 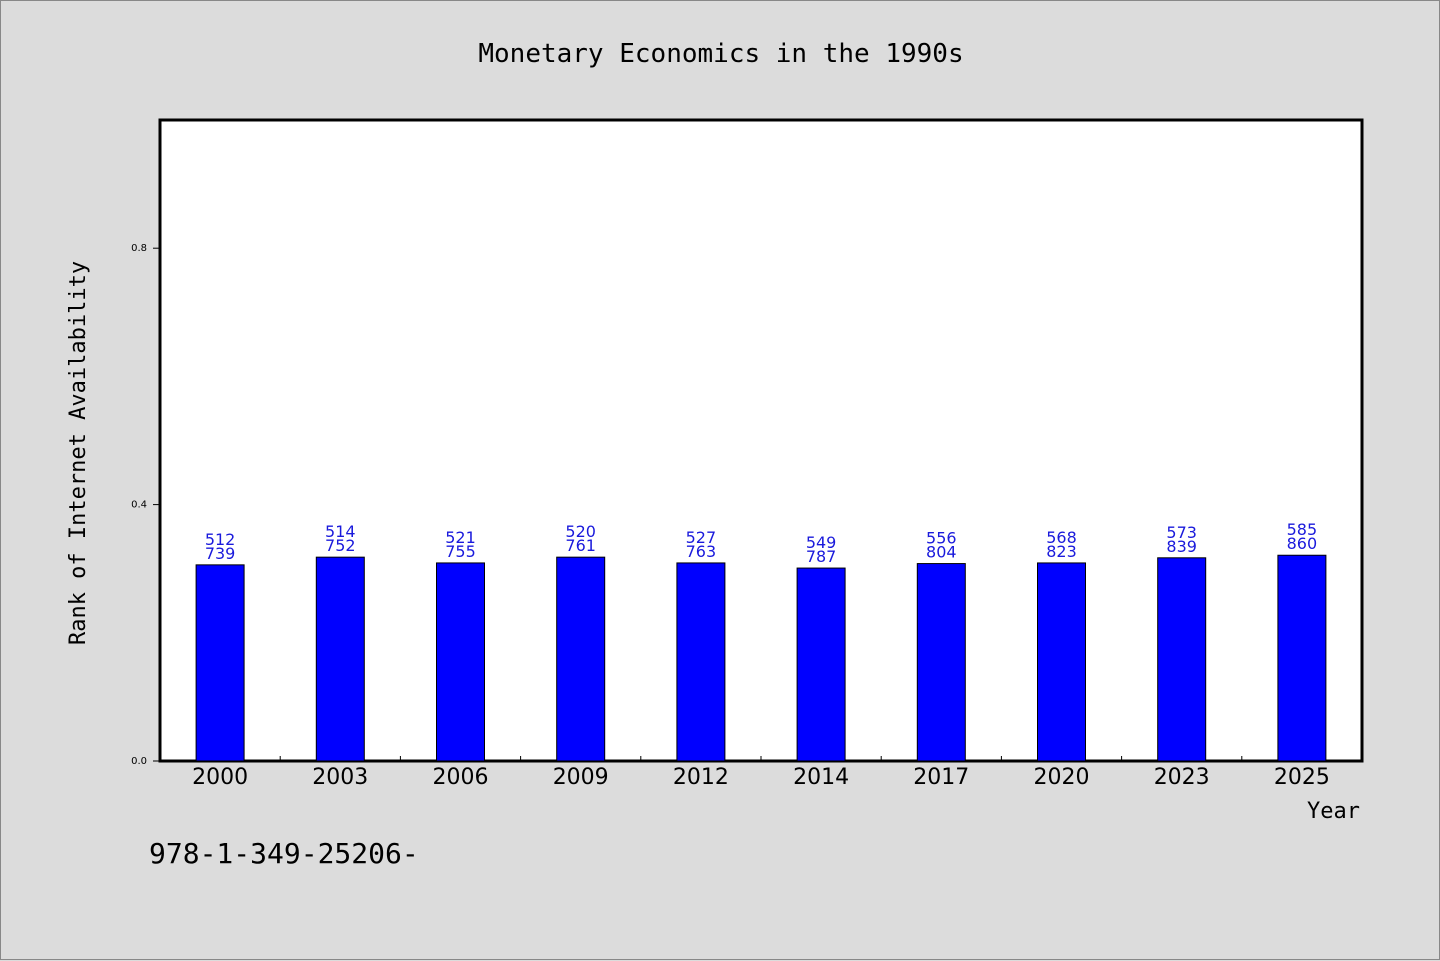 I want to click on bar-2012, so click(x=701, y=662).